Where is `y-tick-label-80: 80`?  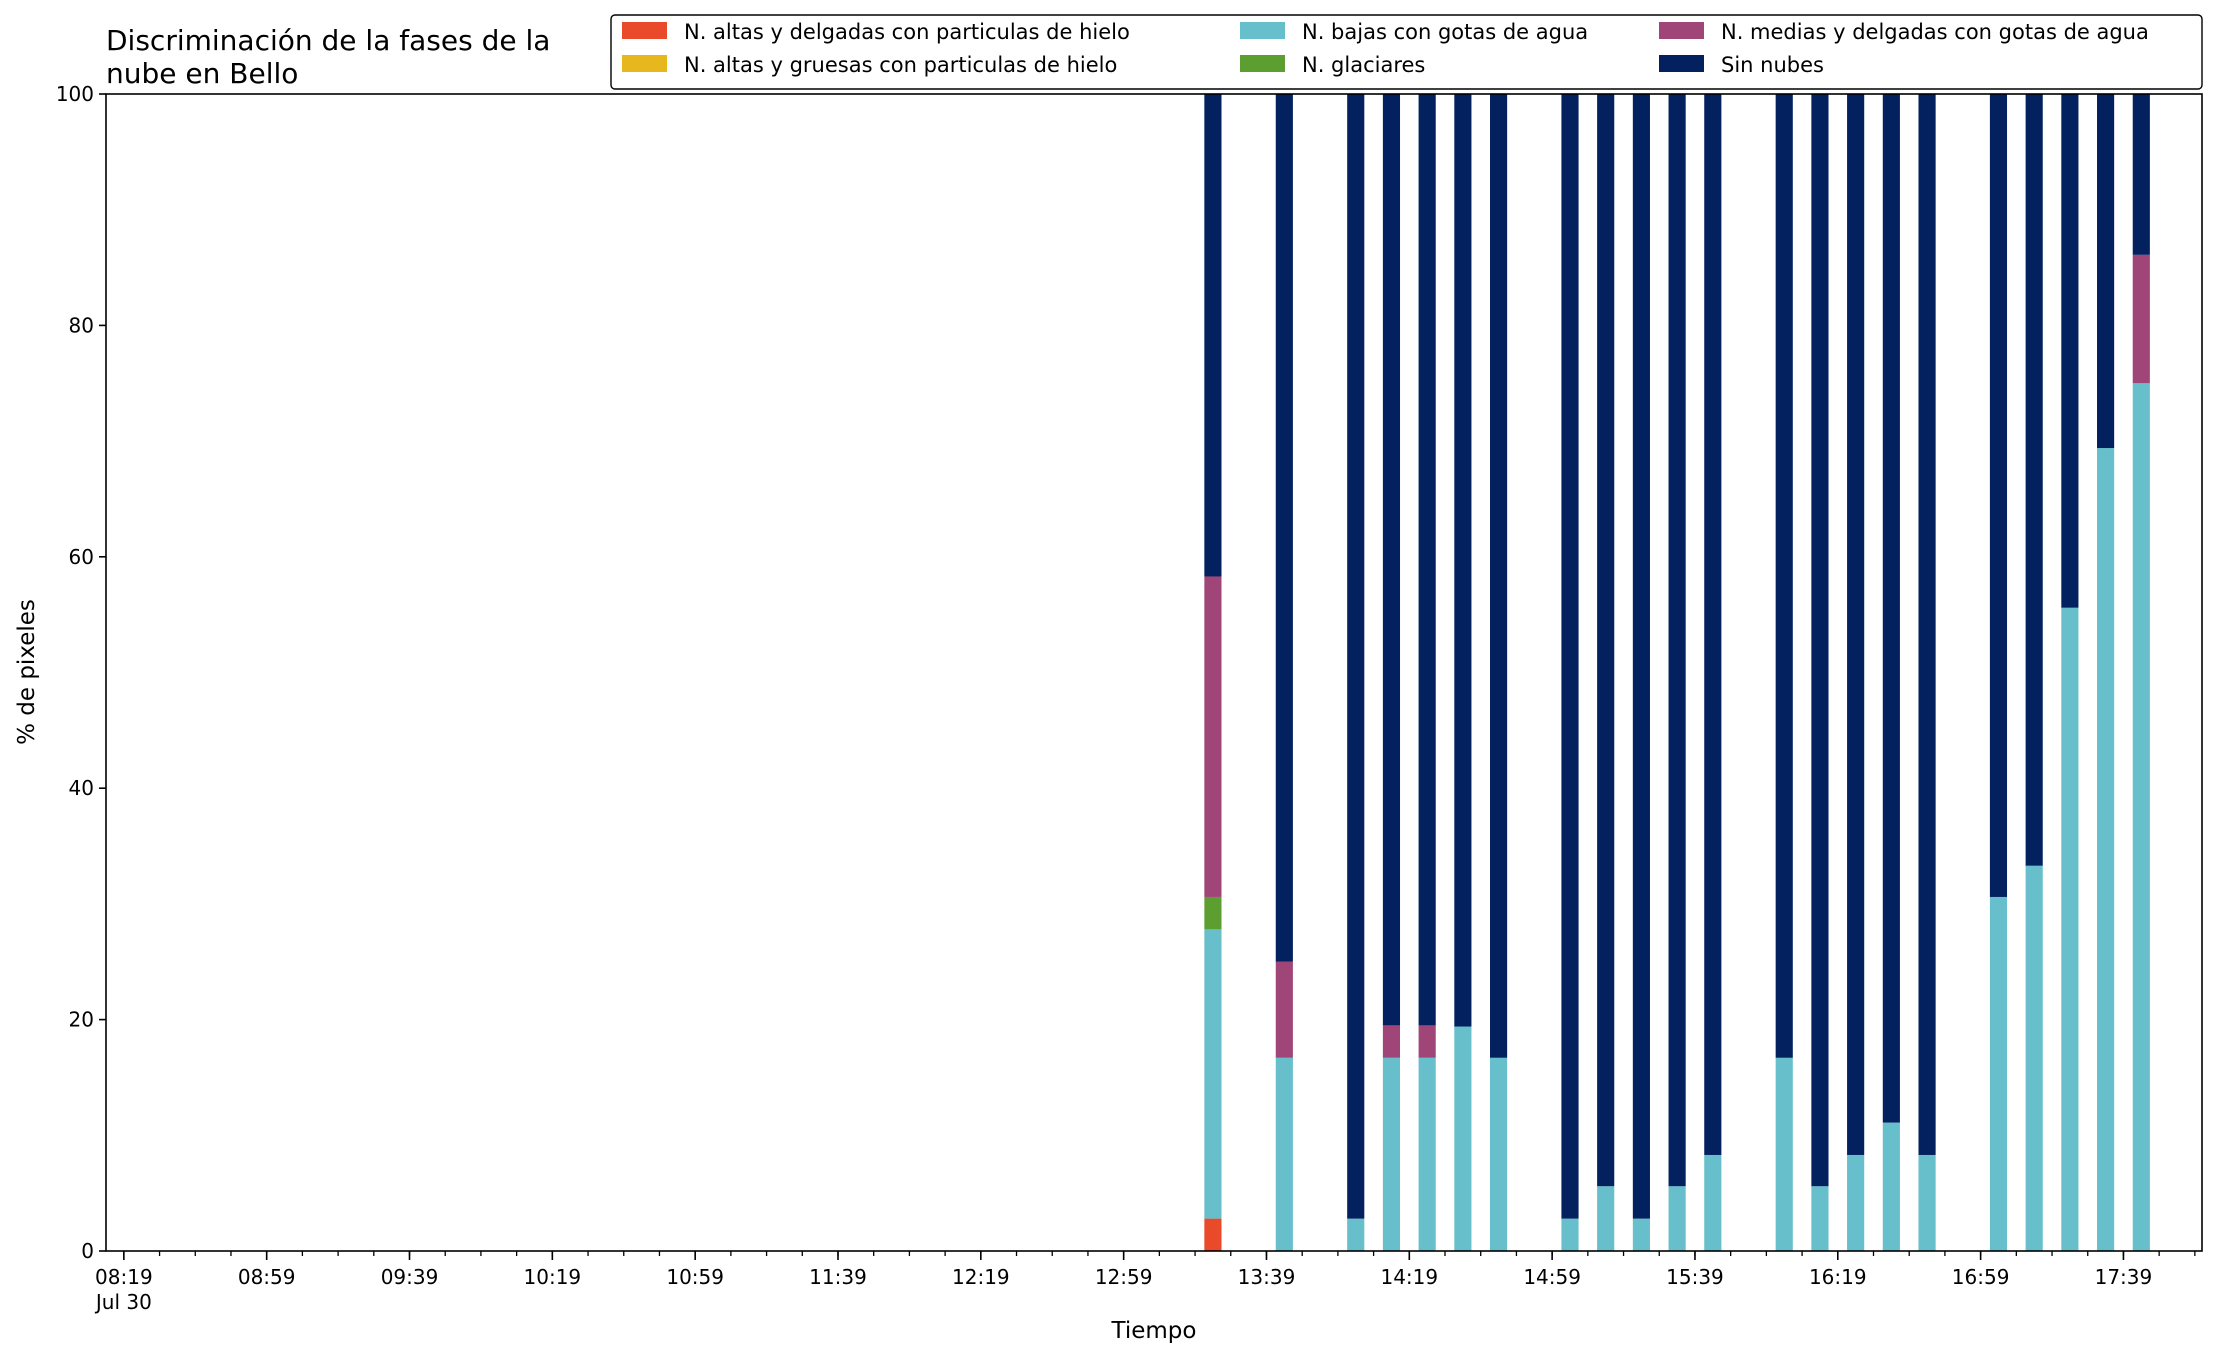
y-tick-label-80: 80 is located at coordinates (81, 325).